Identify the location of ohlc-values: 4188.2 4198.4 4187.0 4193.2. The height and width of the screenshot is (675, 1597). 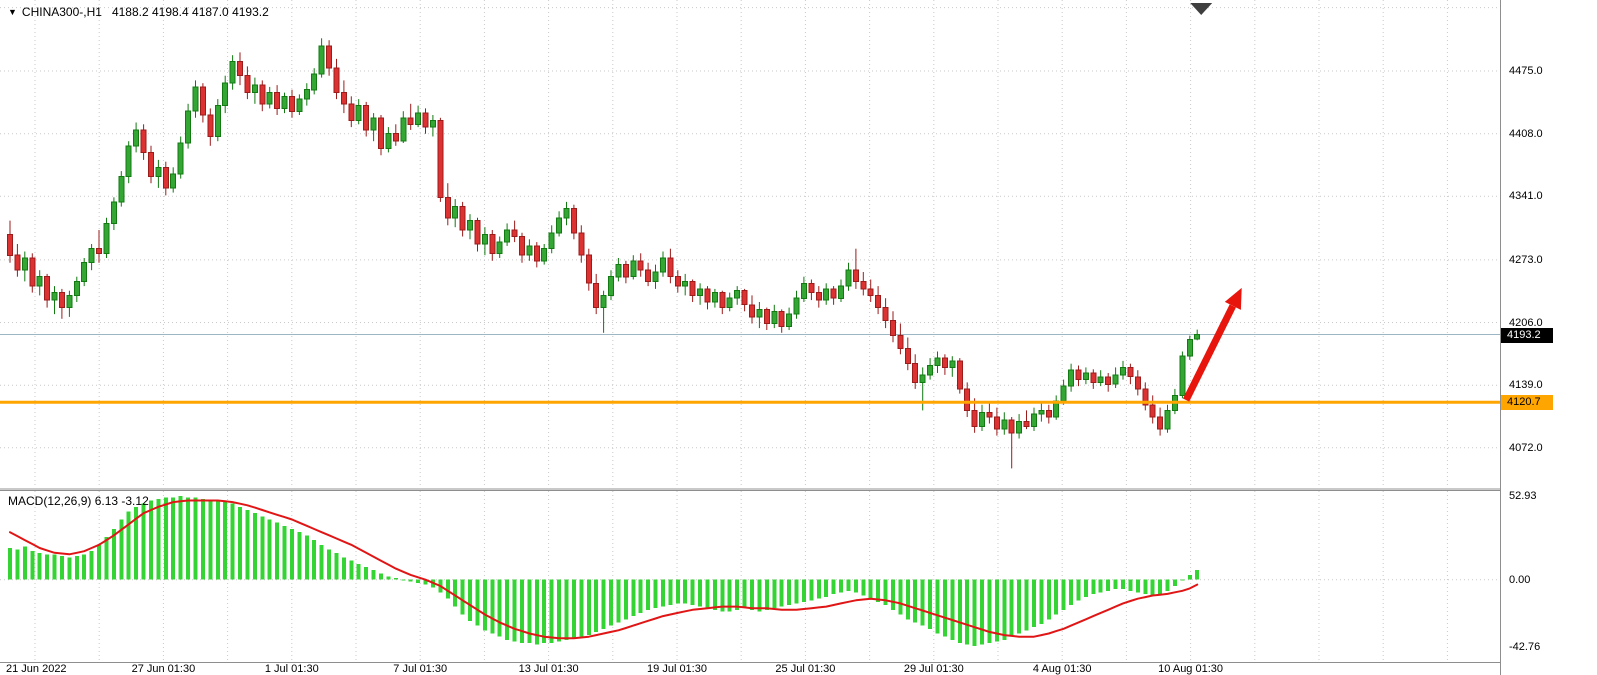
(190, 12).